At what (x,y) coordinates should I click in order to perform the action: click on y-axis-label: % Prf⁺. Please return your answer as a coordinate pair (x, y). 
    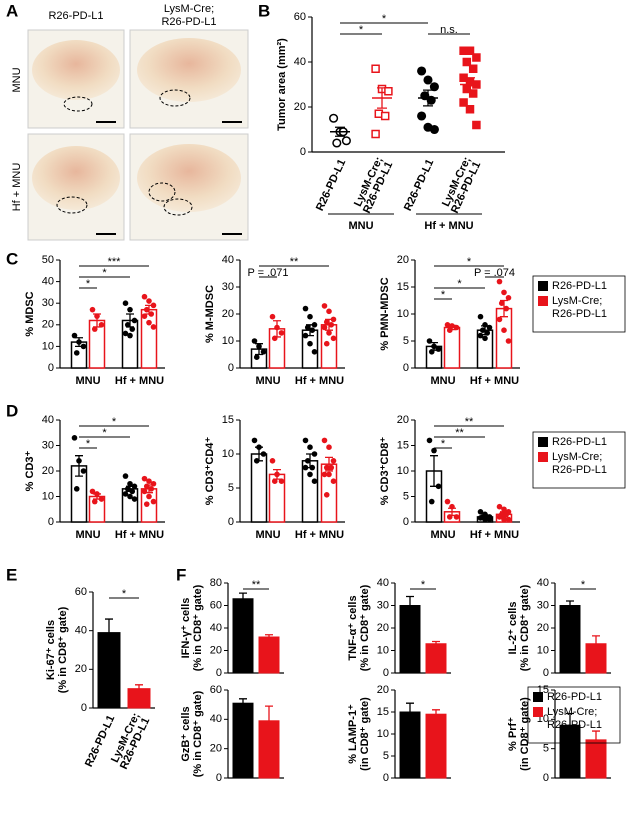
    Looking at the image, I should click on (513, 734).